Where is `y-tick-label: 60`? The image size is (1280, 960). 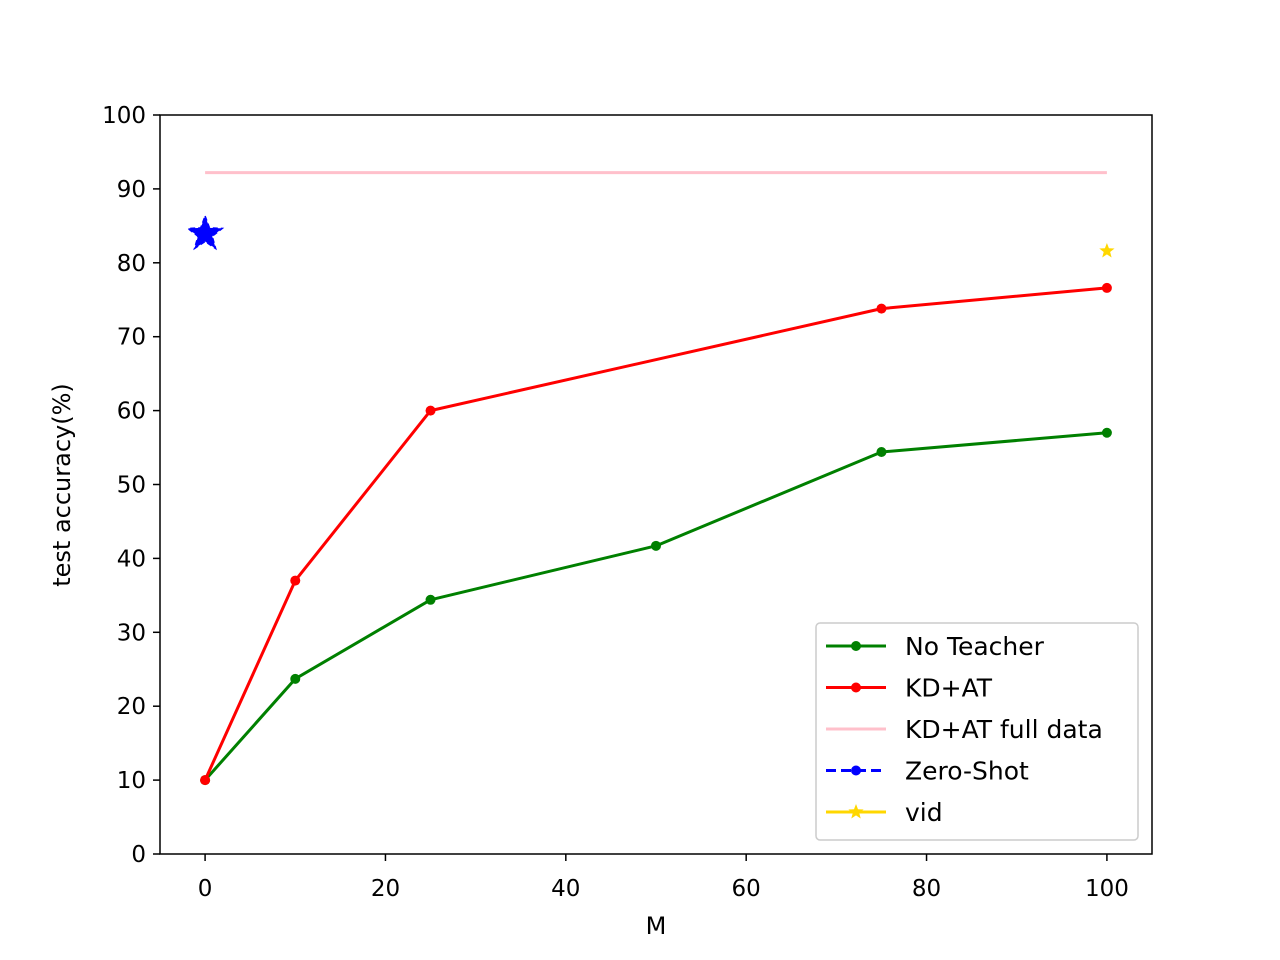
y-tick-label: 60 is located at coordinates (131, 412).